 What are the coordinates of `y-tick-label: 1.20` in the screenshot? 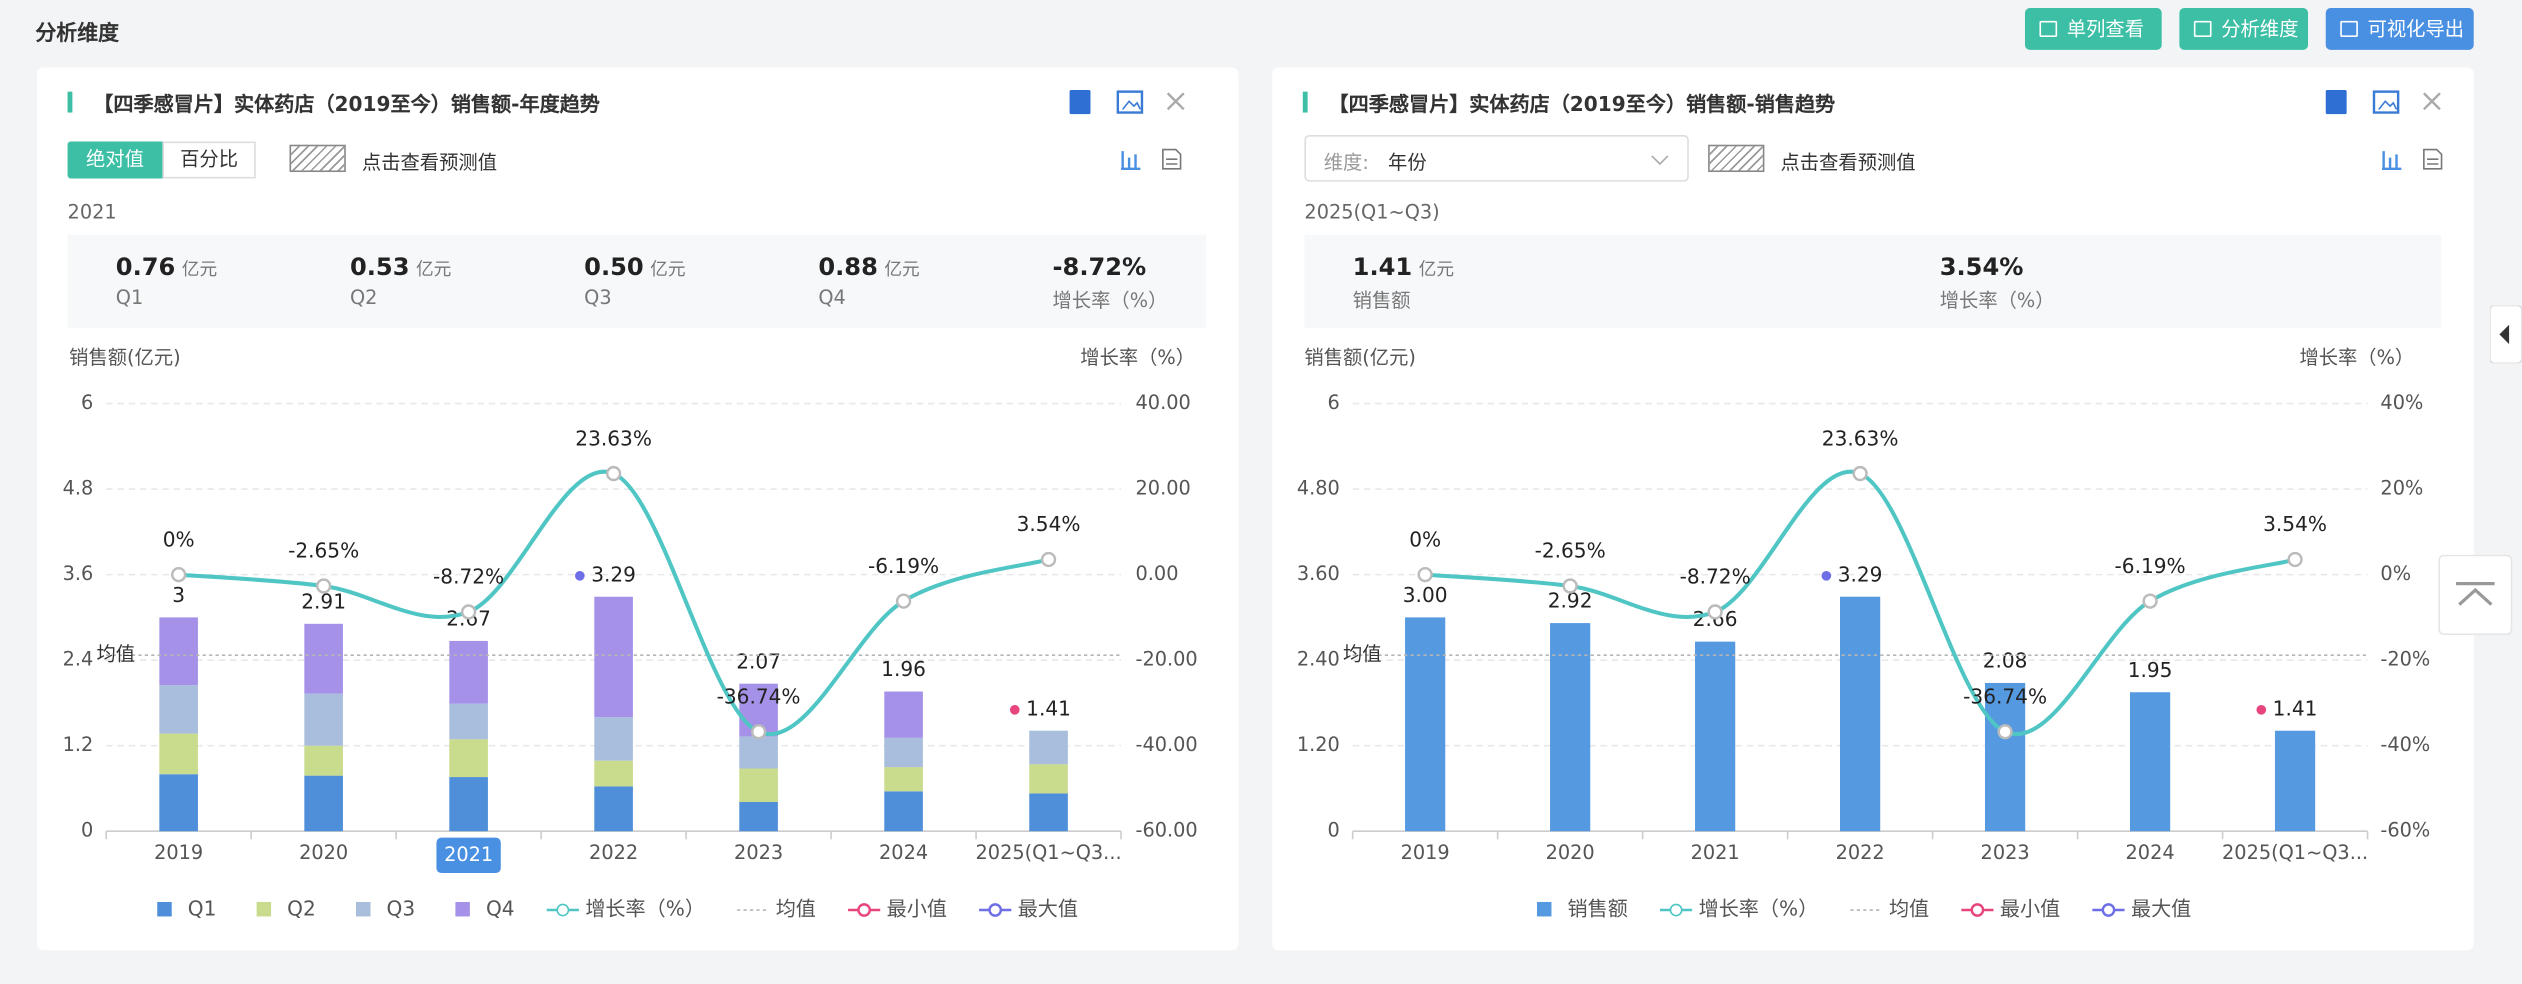 It's located at (1318, 744).